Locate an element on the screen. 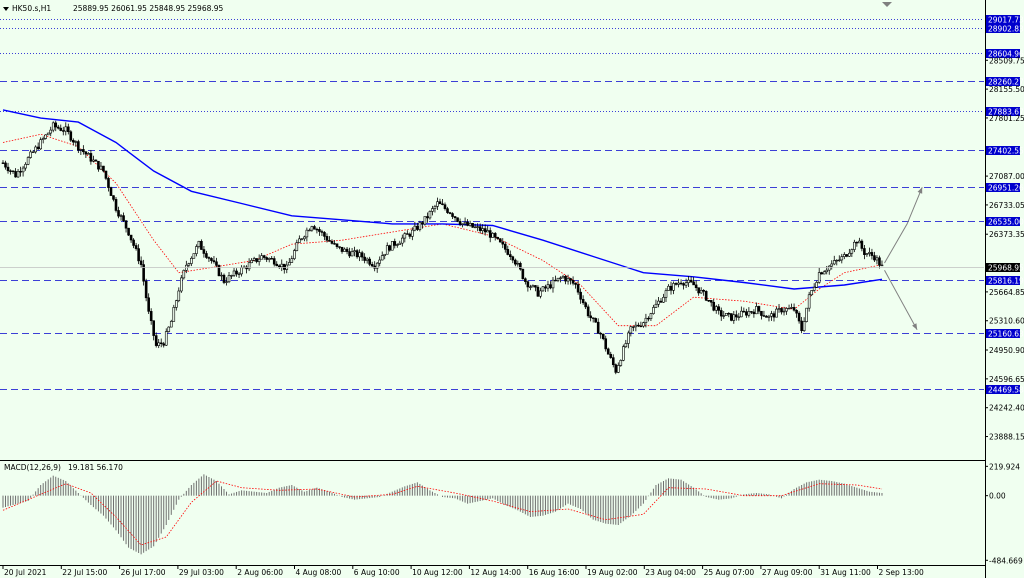 The height and width of the screenshot is (578, 1024). chart-menu-arrow-icon is located at coordinates (6, 9).